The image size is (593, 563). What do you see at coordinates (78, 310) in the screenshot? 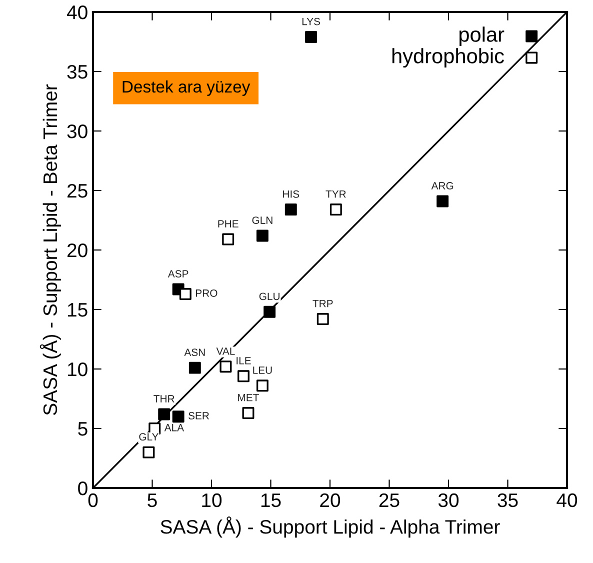
I see `y-tick-label: 15` at bounding box center [78, 310].